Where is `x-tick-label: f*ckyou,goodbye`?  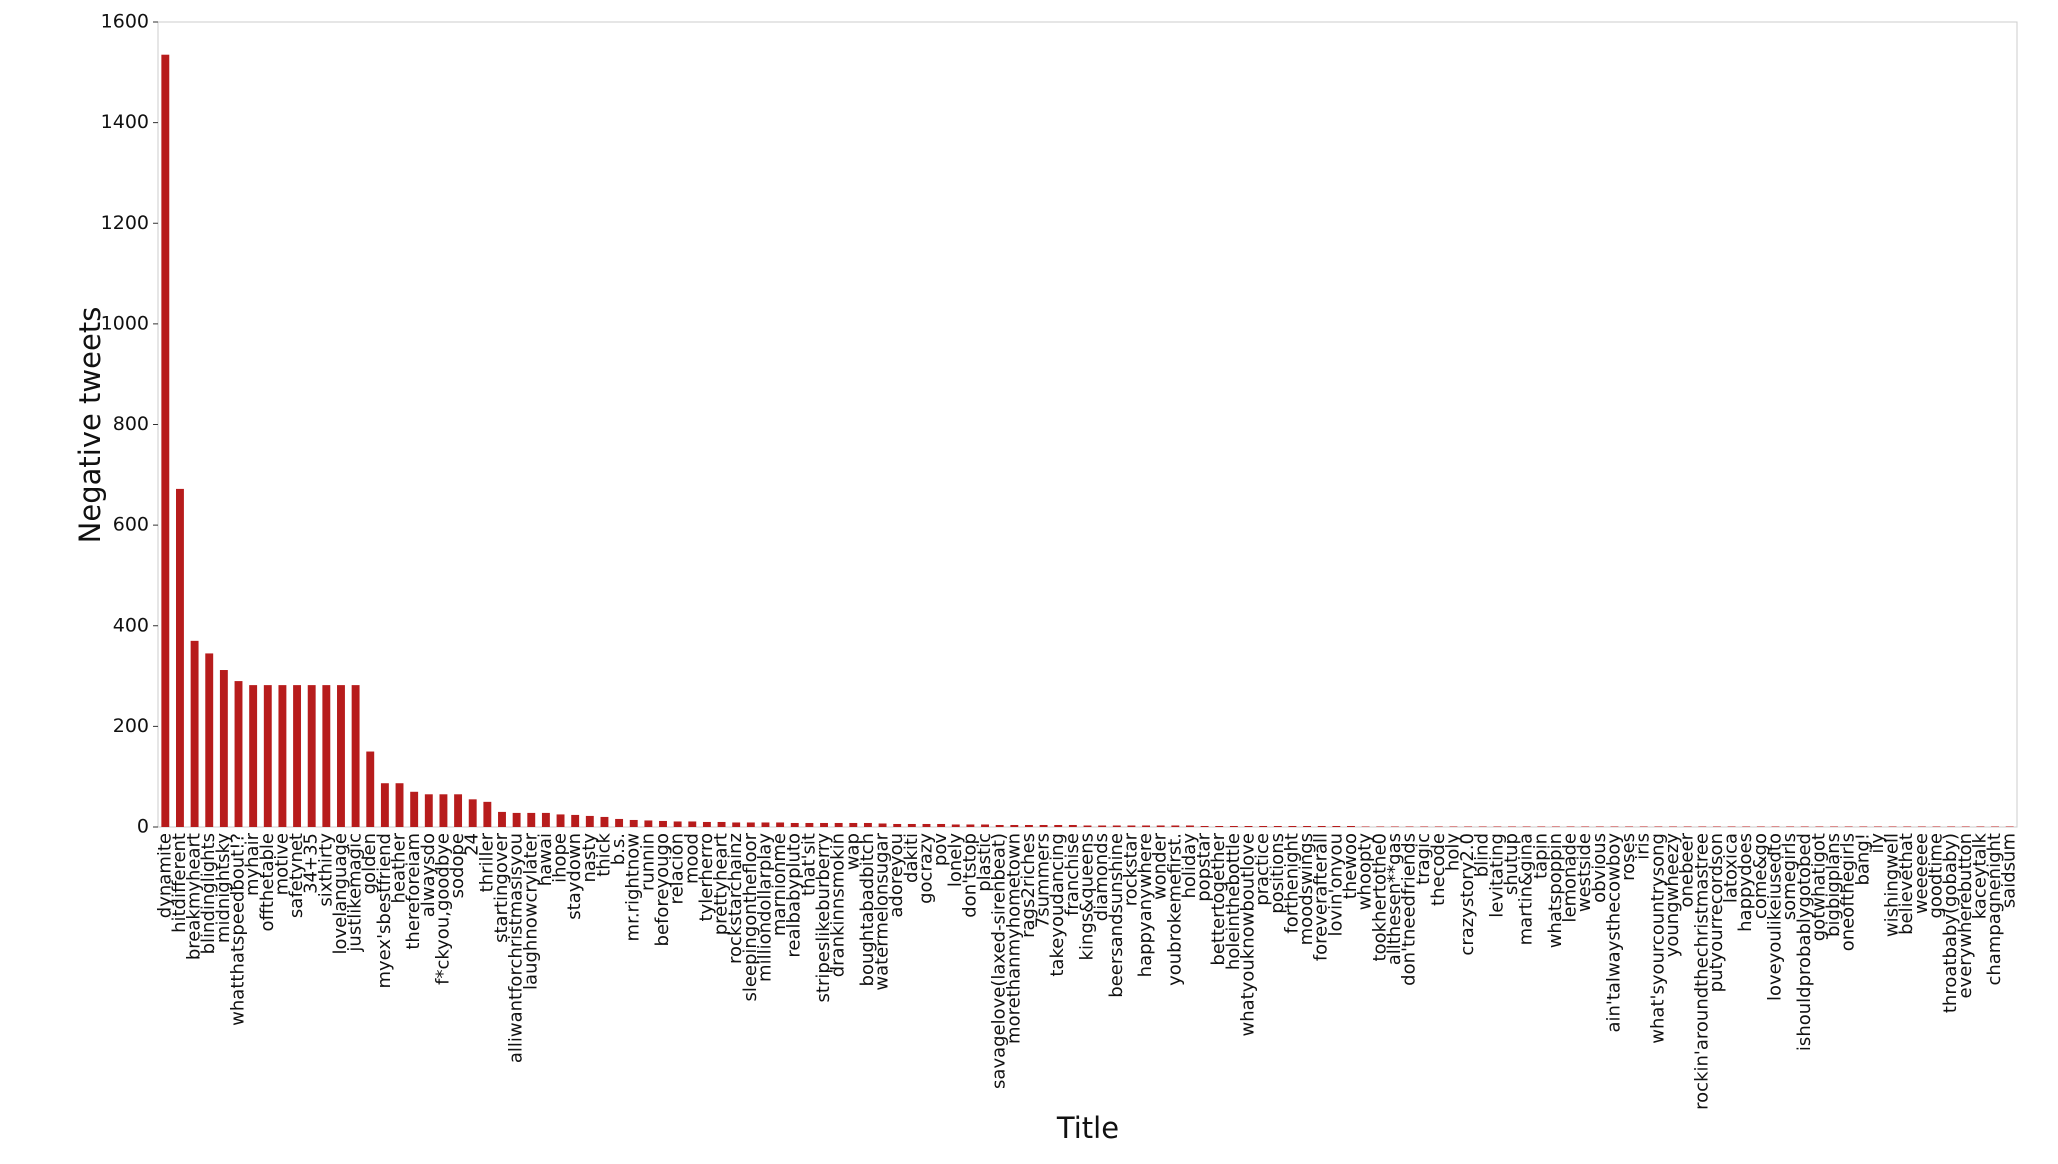 x-tick-label: f*ckyou,goodbye is located at coordinates (442, 909).